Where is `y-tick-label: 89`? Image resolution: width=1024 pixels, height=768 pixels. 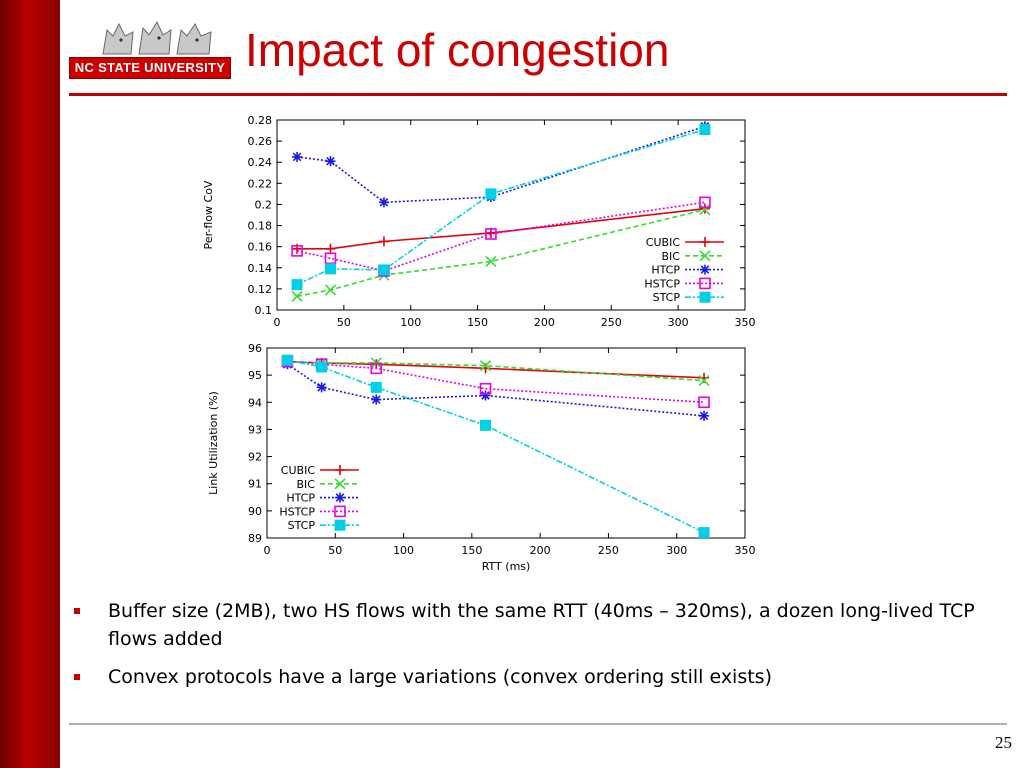
y-tick-label: 89 is located at coordinates (255, 538).